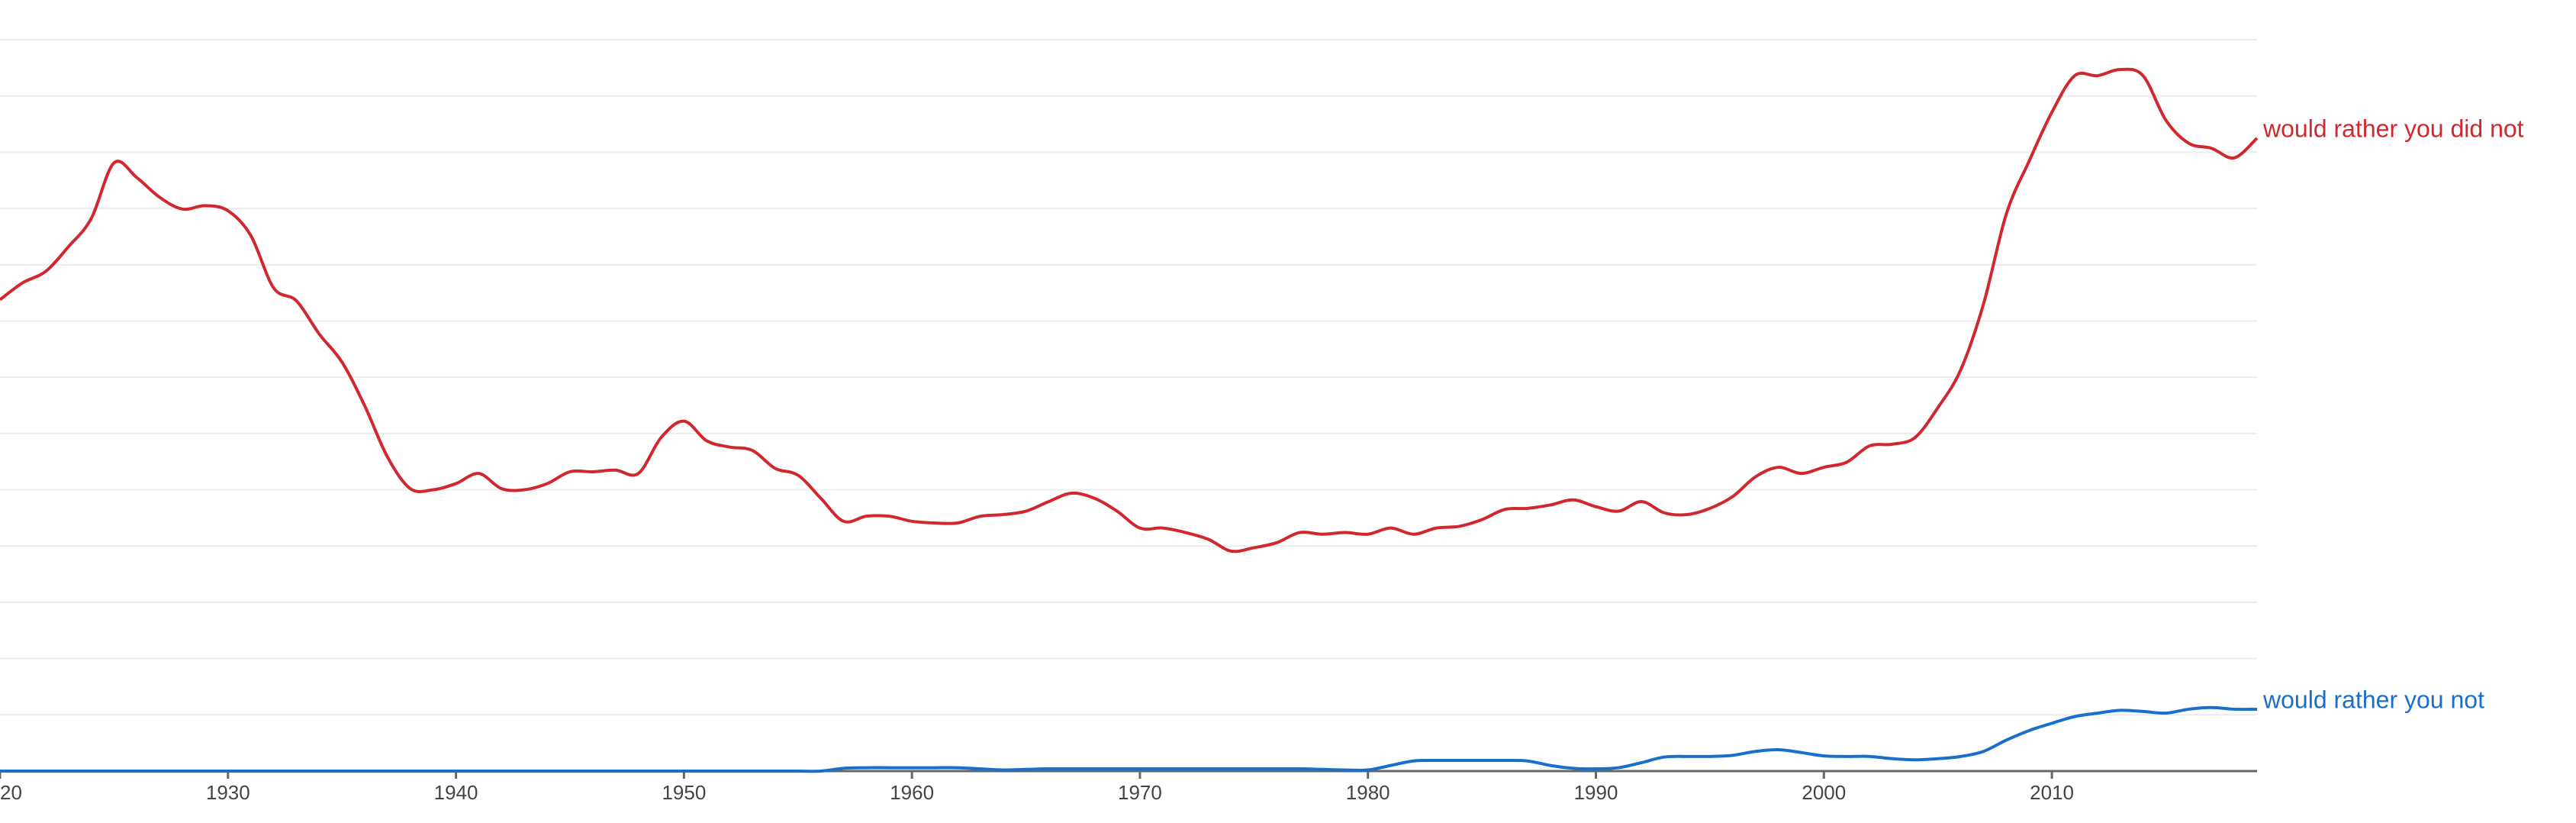 Image resolution: width=2576 pixels, height=823 pixels. I want to click on x-tick-label: 1930, so click(228, 792).